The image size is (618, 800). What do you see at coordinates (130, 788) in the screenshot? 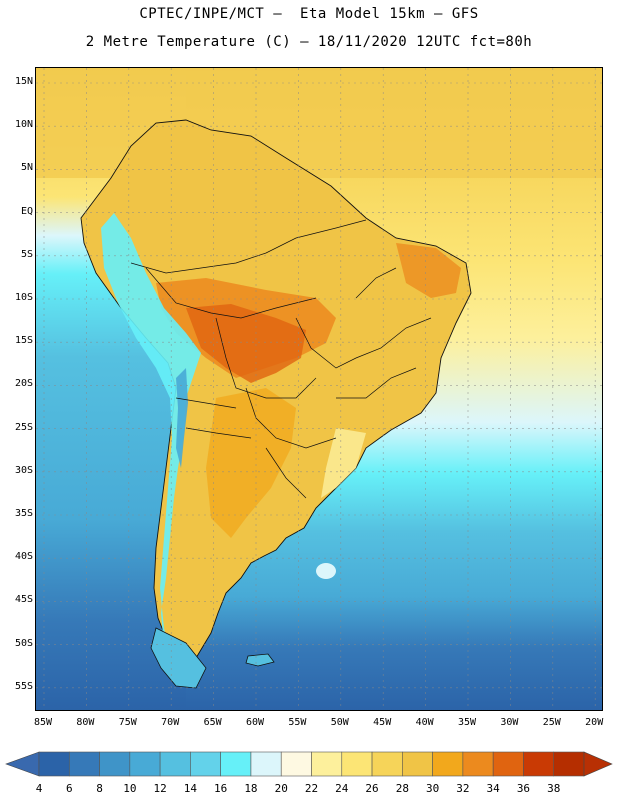
I see `colorbar-label: 10` at bounding box center [130, 788].